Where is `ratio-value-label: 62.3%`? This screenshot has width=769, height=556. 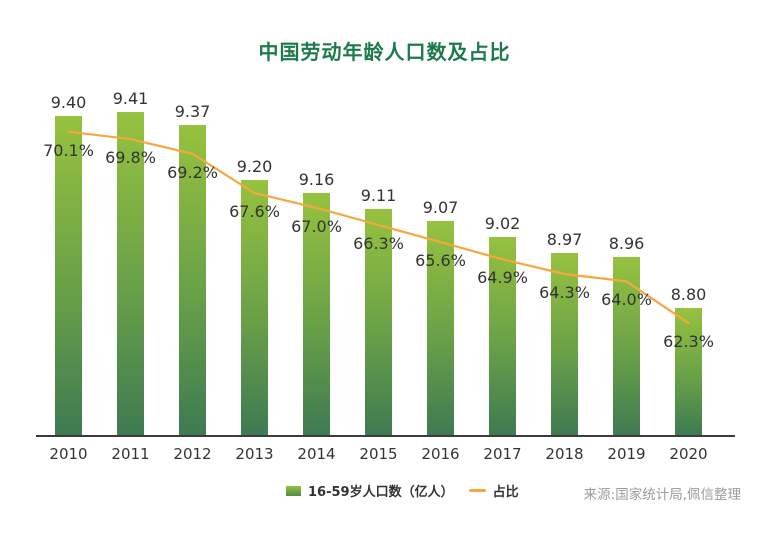
ratio-value-label: 62.3% is located at coordinates (688, 342).